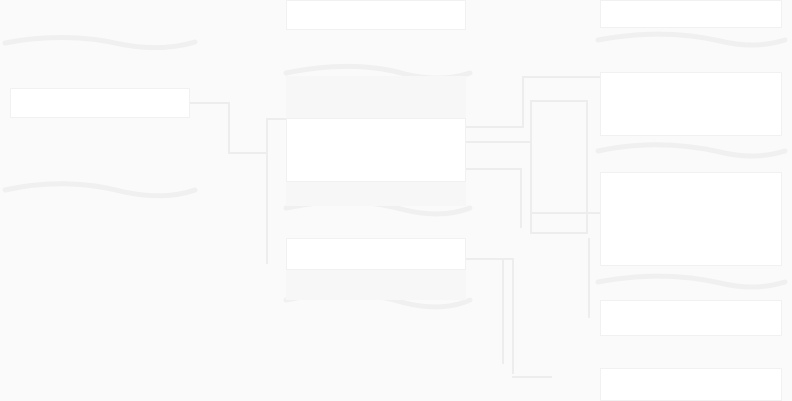  I want to click on wave-separator-right-bottom, so click(691, 281).